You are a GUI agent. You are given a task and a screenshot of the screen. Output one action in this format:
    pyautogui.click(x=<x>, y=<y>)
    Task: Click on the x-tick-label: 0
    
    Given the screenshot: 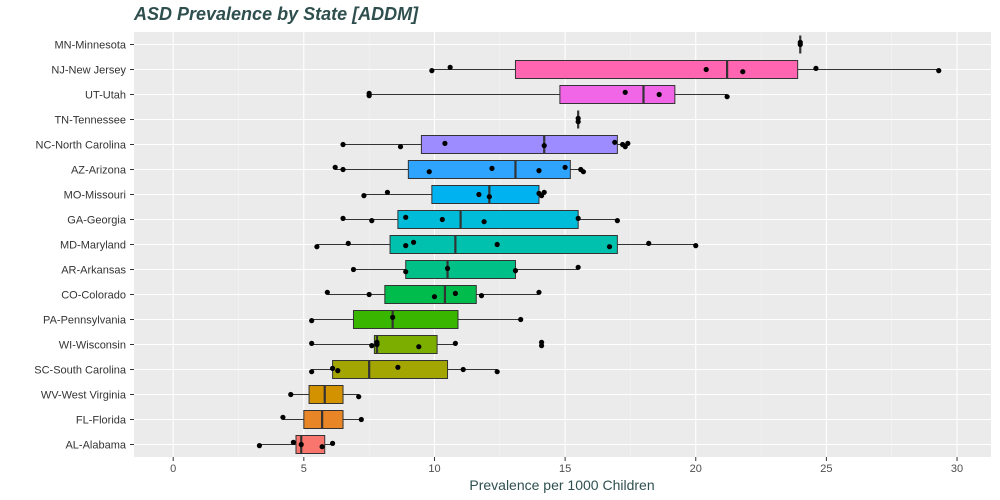 What is the action you would take?
    pyautogui.click(x=173, y=469)
    